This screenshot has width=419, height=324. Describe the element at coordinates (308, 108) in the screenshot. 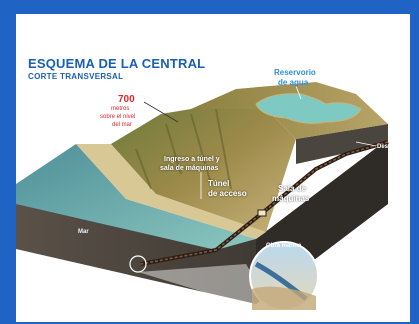

I see `reservoir-water` at that location.